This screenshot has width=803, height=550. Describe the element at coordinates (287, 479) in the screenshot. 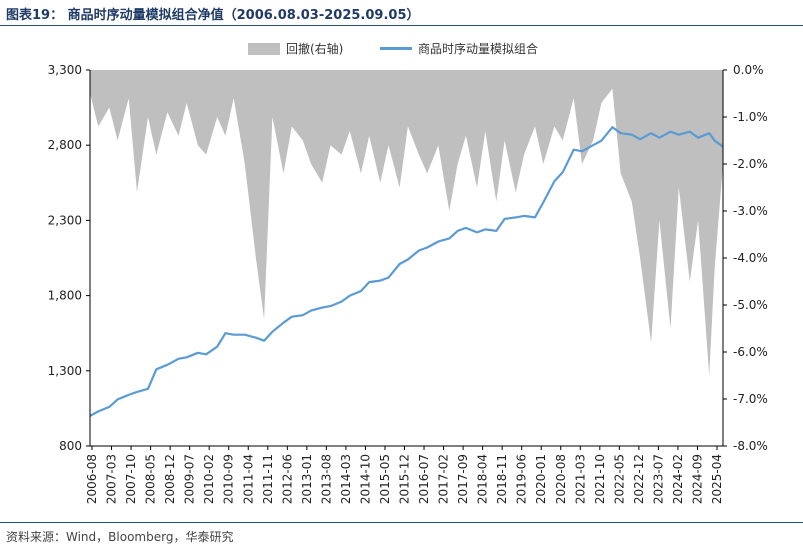

I see `x-tick-label: 2012-06` at that location.